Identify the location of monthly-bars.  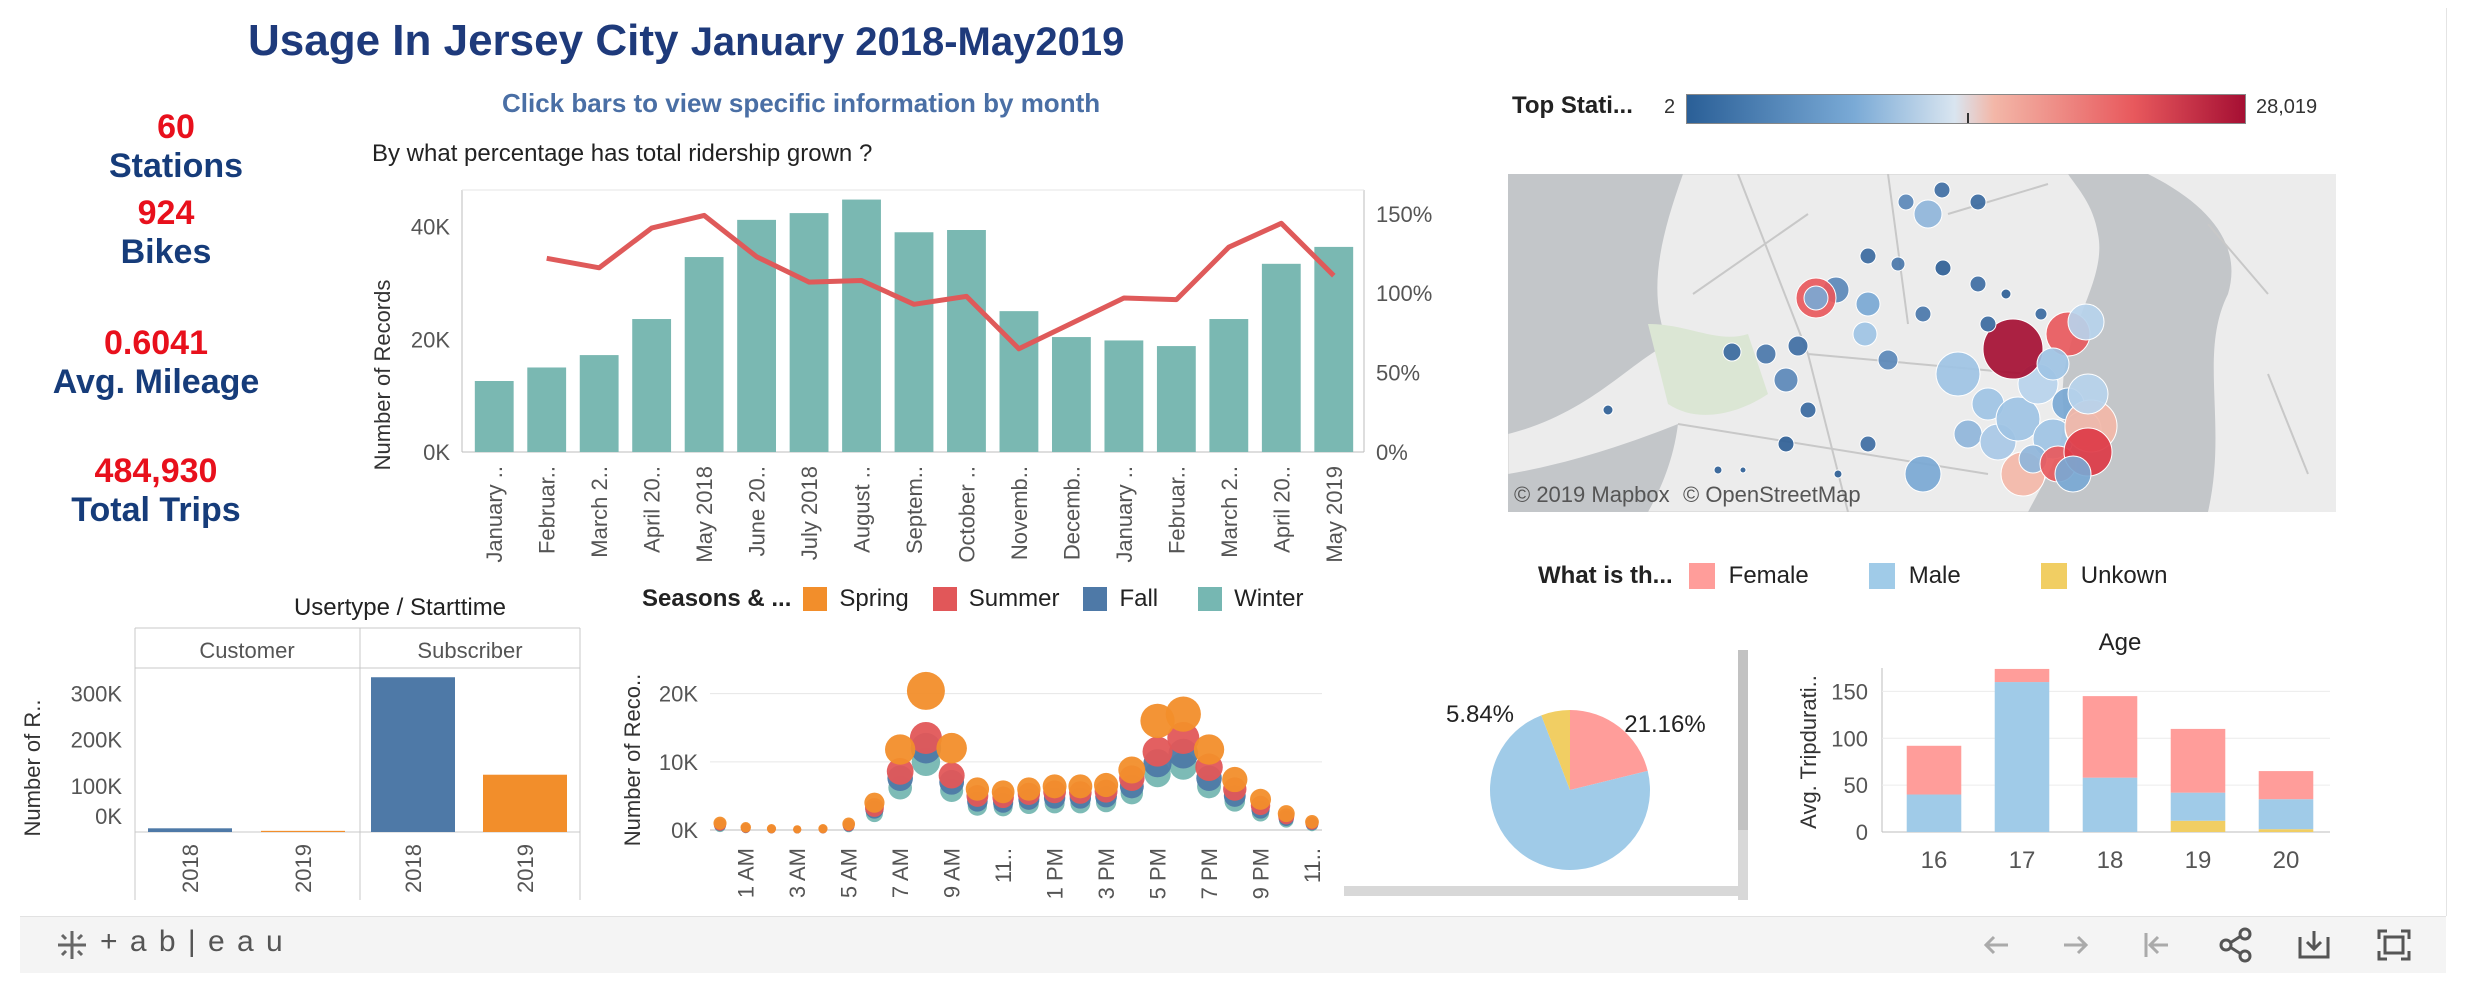
(914, 325).